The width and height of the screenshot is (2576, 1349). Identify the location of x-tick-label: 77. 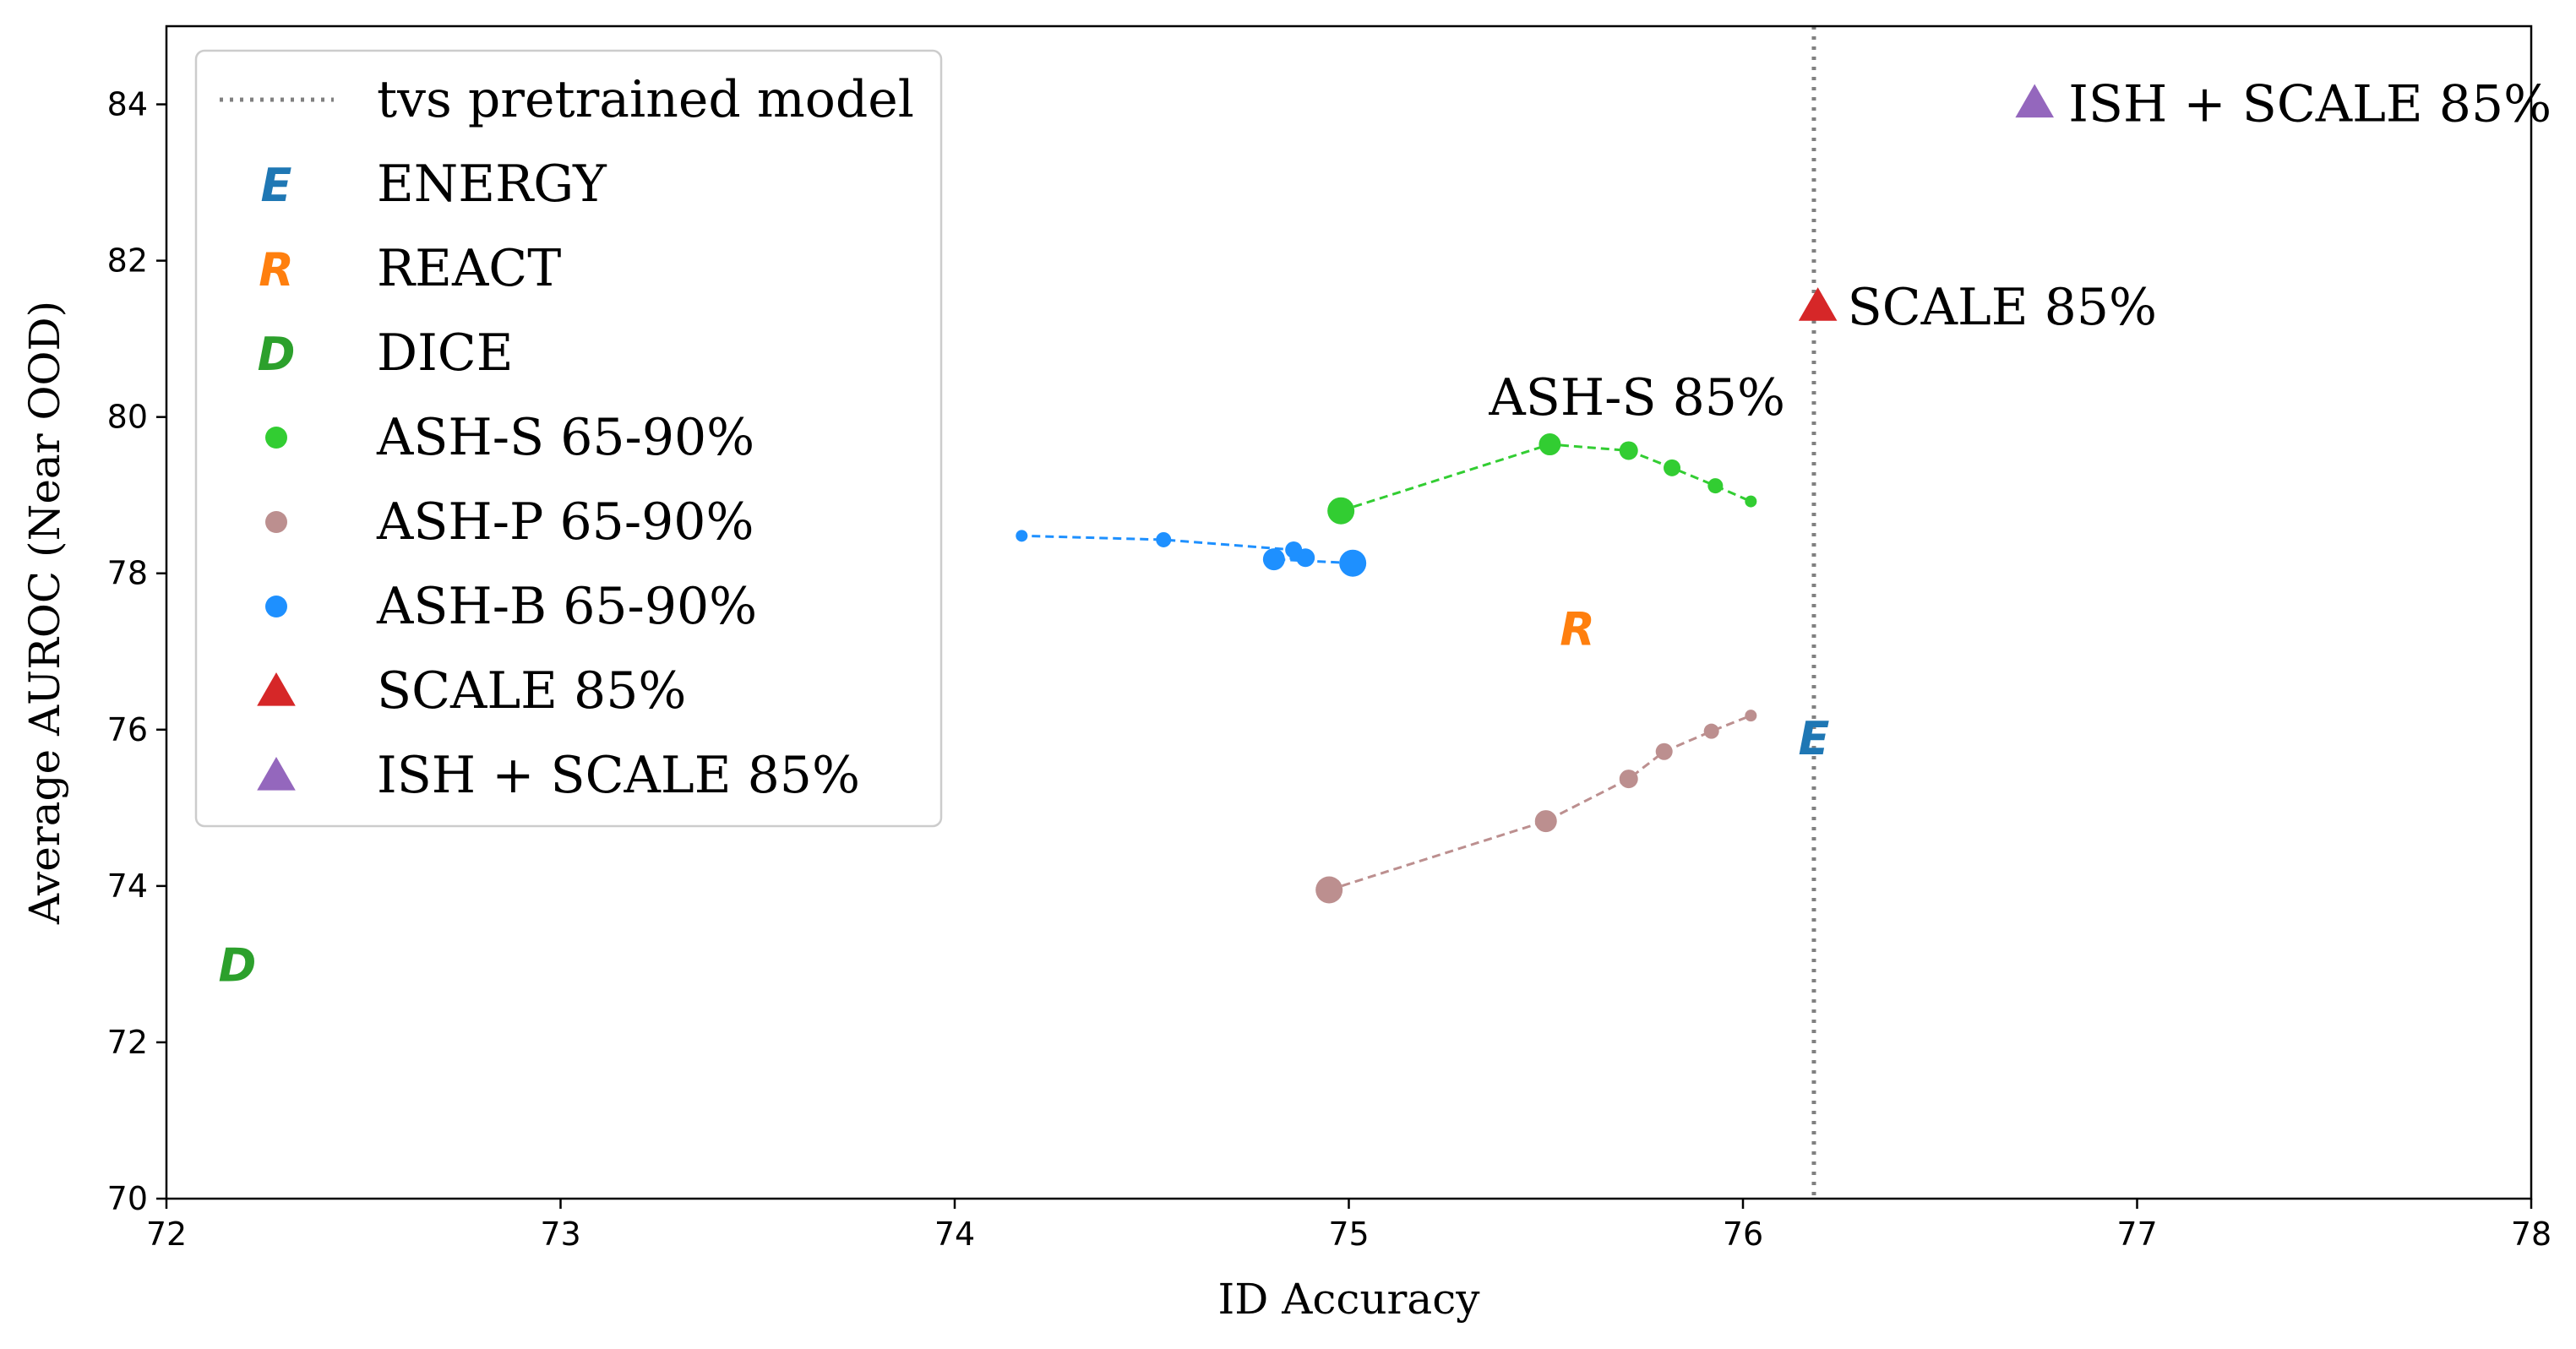
(2136, 1234).